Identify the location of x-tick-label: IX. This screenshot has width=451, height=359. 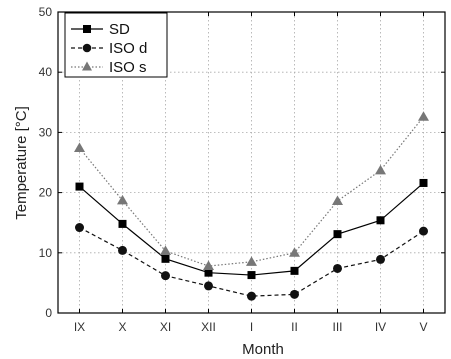
(79, 327).